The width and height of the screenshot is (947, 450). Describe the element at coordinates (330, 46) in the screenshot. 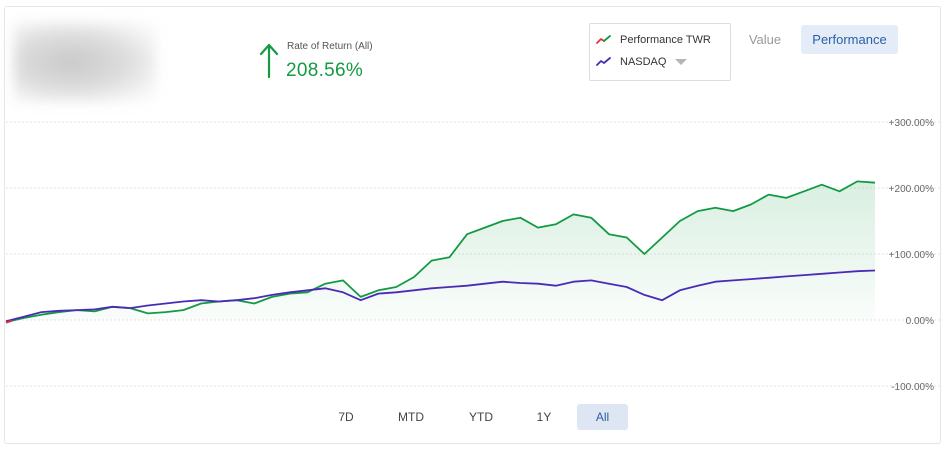

I see `rate-of-return-label: Rate of Return (All)` at that location.